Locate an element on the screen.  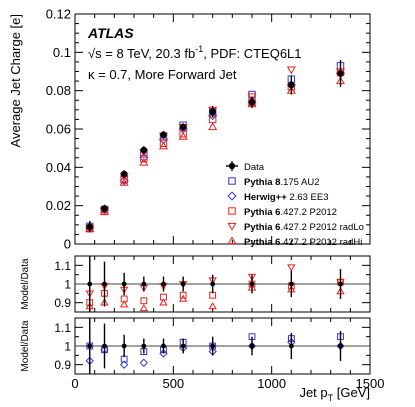
x-axis-label: Jet pT [GeV] is located at coordinates (334, 393).